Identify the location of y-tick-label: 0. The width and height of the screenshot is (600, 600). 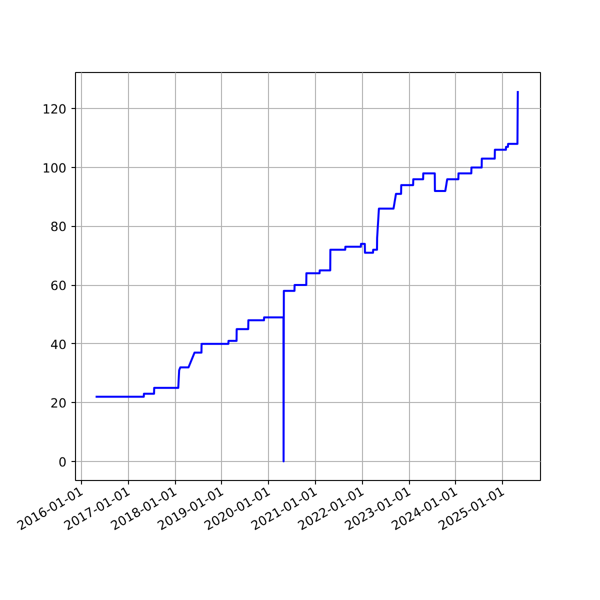
(62, 462).